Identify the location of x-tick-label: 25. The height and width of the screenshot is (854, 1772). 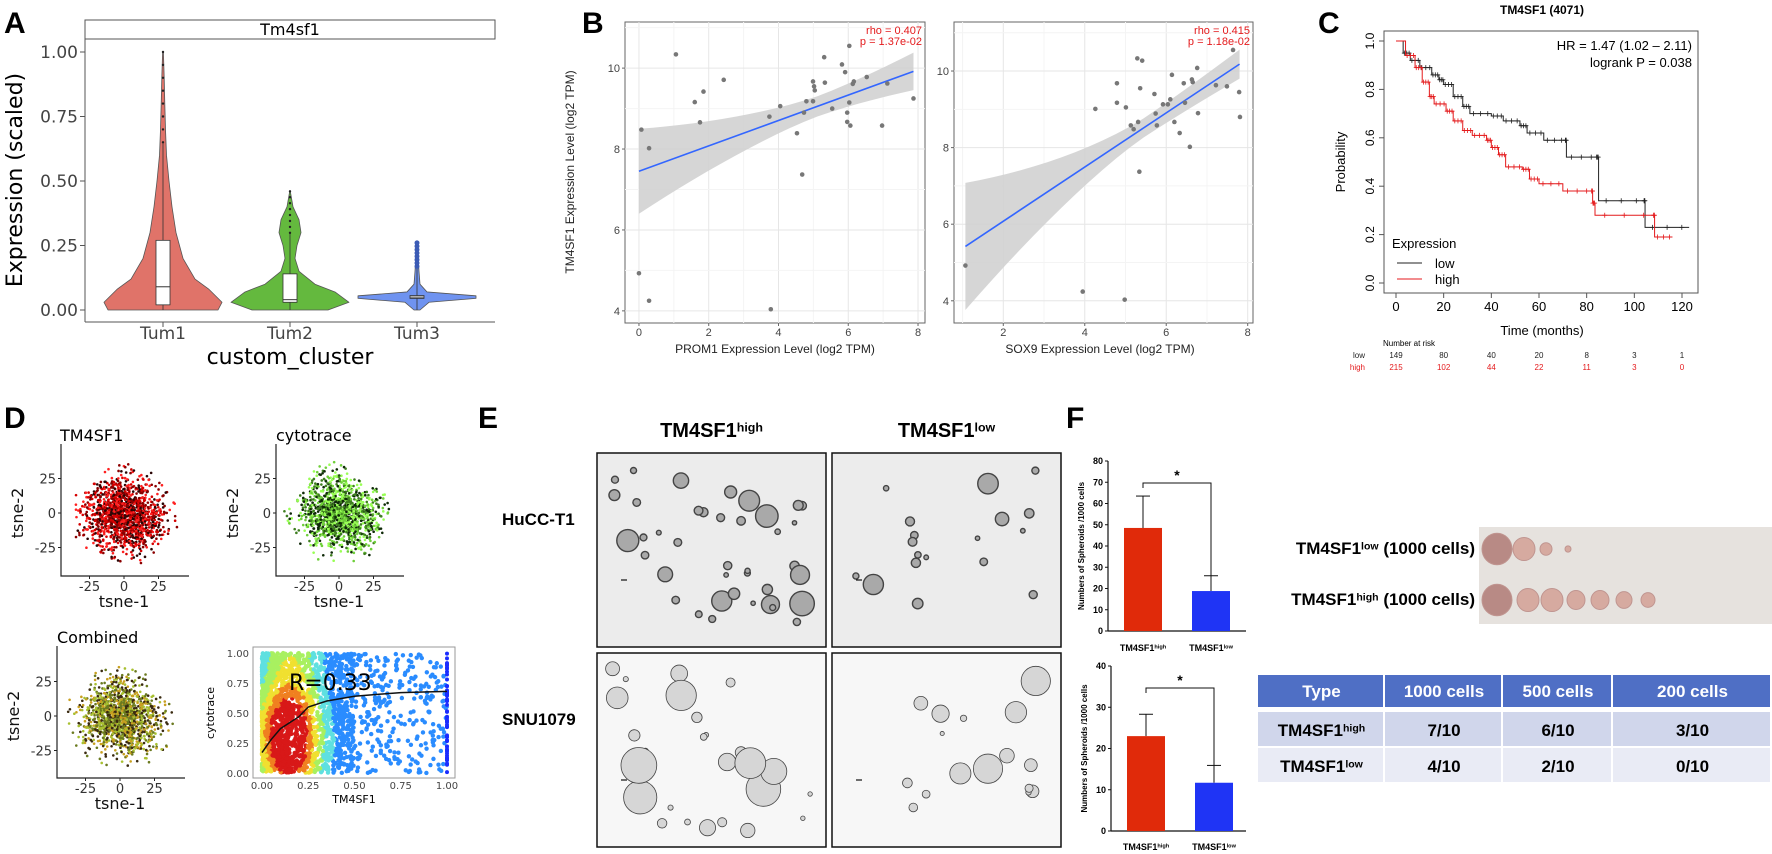
(158, 587).